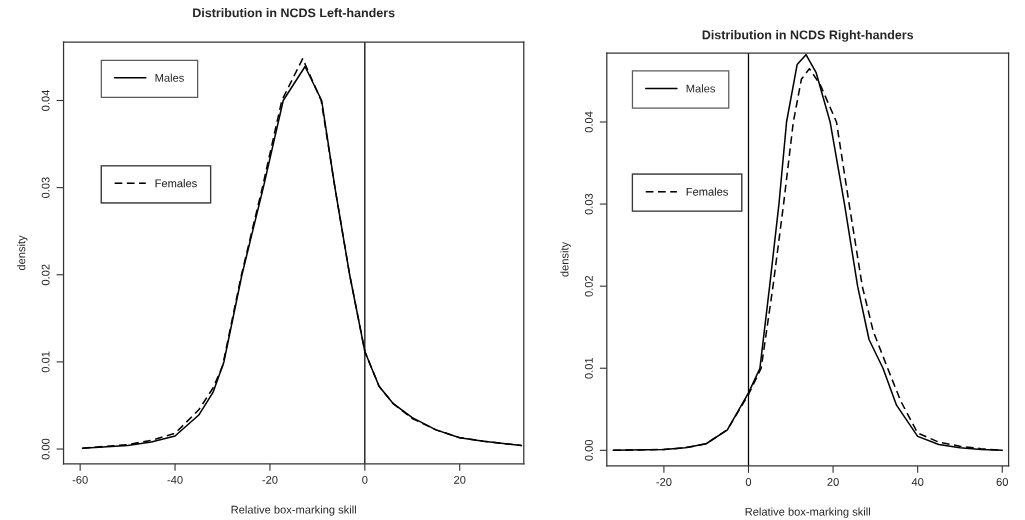 This screenshot has width=1025, height=520. Describe the element at coordinates (1002, 482) in the screenshot. I see `x-tick-label: 60` at that location.